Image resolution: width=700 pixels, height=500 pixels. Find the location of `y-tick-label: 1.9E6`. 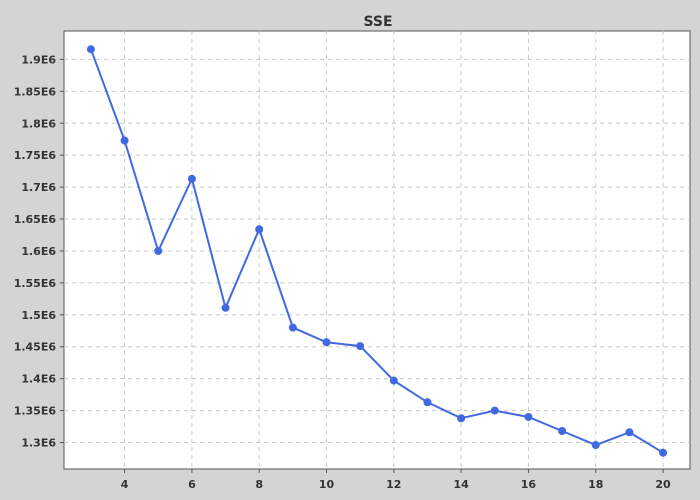

y-tick-label: 1.9E6 is located at coordinates (38, 59).